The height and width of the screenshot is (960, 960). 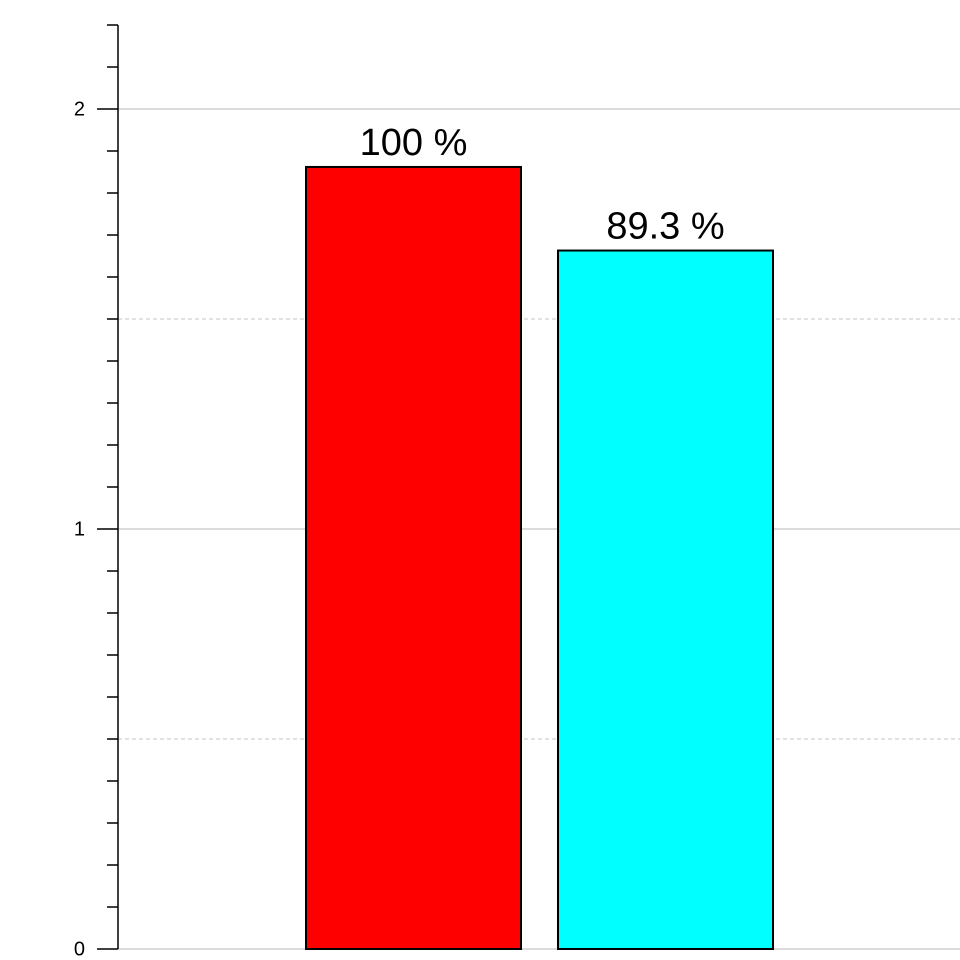 I want to click on y-tick-label: 2, so click(x=79, y=109).